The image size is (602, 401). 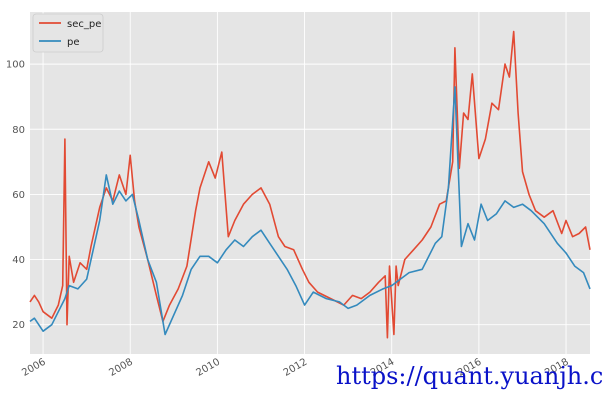 I want to click on x-tick-label: 2008, so click(x=121, y=368).